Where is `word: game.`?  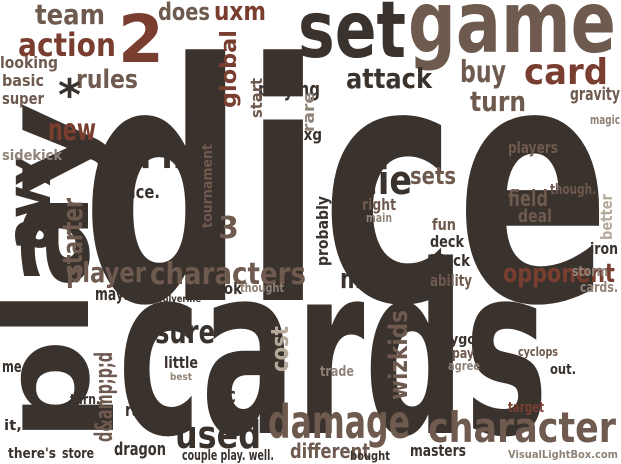
word: game. is located at coordinates (383, 148).